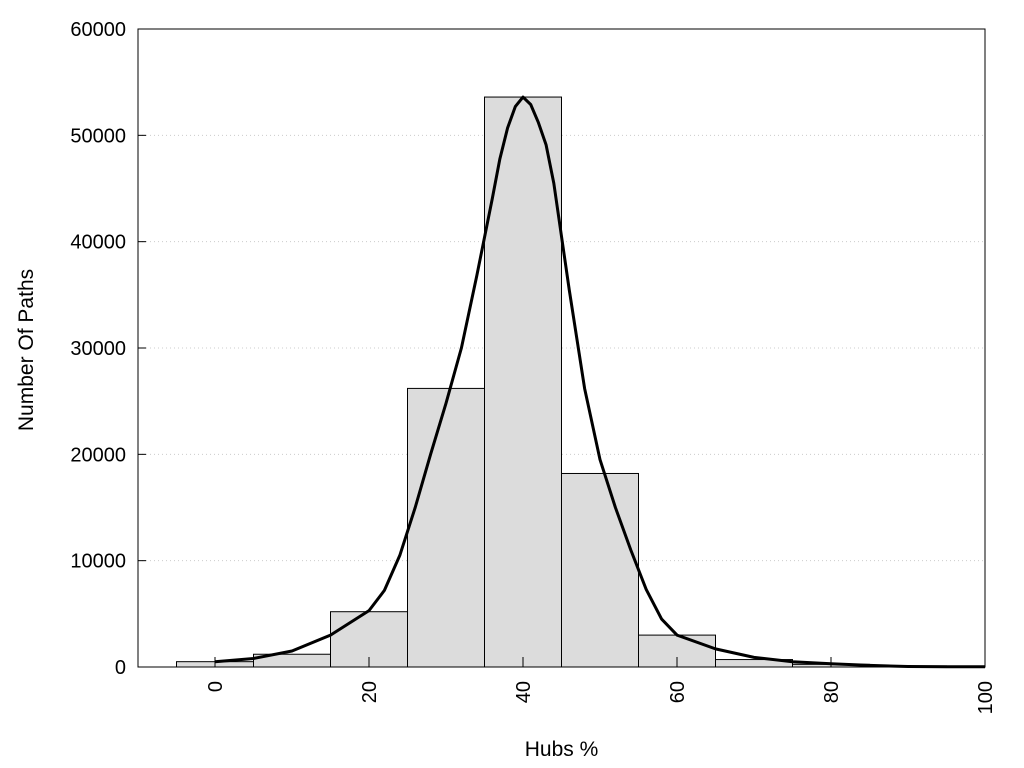 This screenshot has width=1024, height=768. Describe the element at coordinates (98, 349) in the screenshot. I see `y-tick-label: 30000` at that location.